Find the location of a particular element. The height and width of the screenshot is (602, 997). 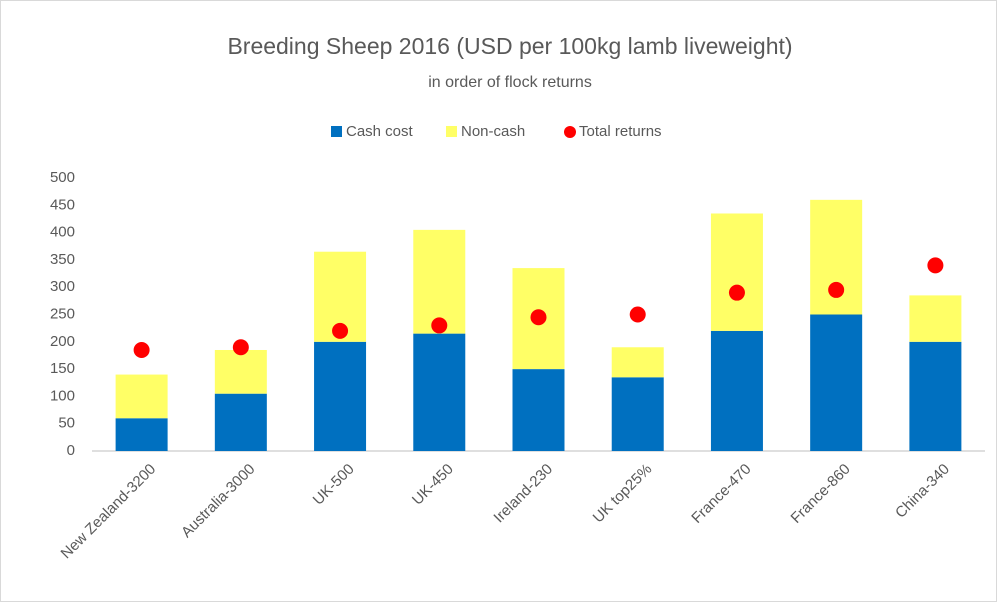

legend-label: Non-cash is located at coordinates (493, 131).